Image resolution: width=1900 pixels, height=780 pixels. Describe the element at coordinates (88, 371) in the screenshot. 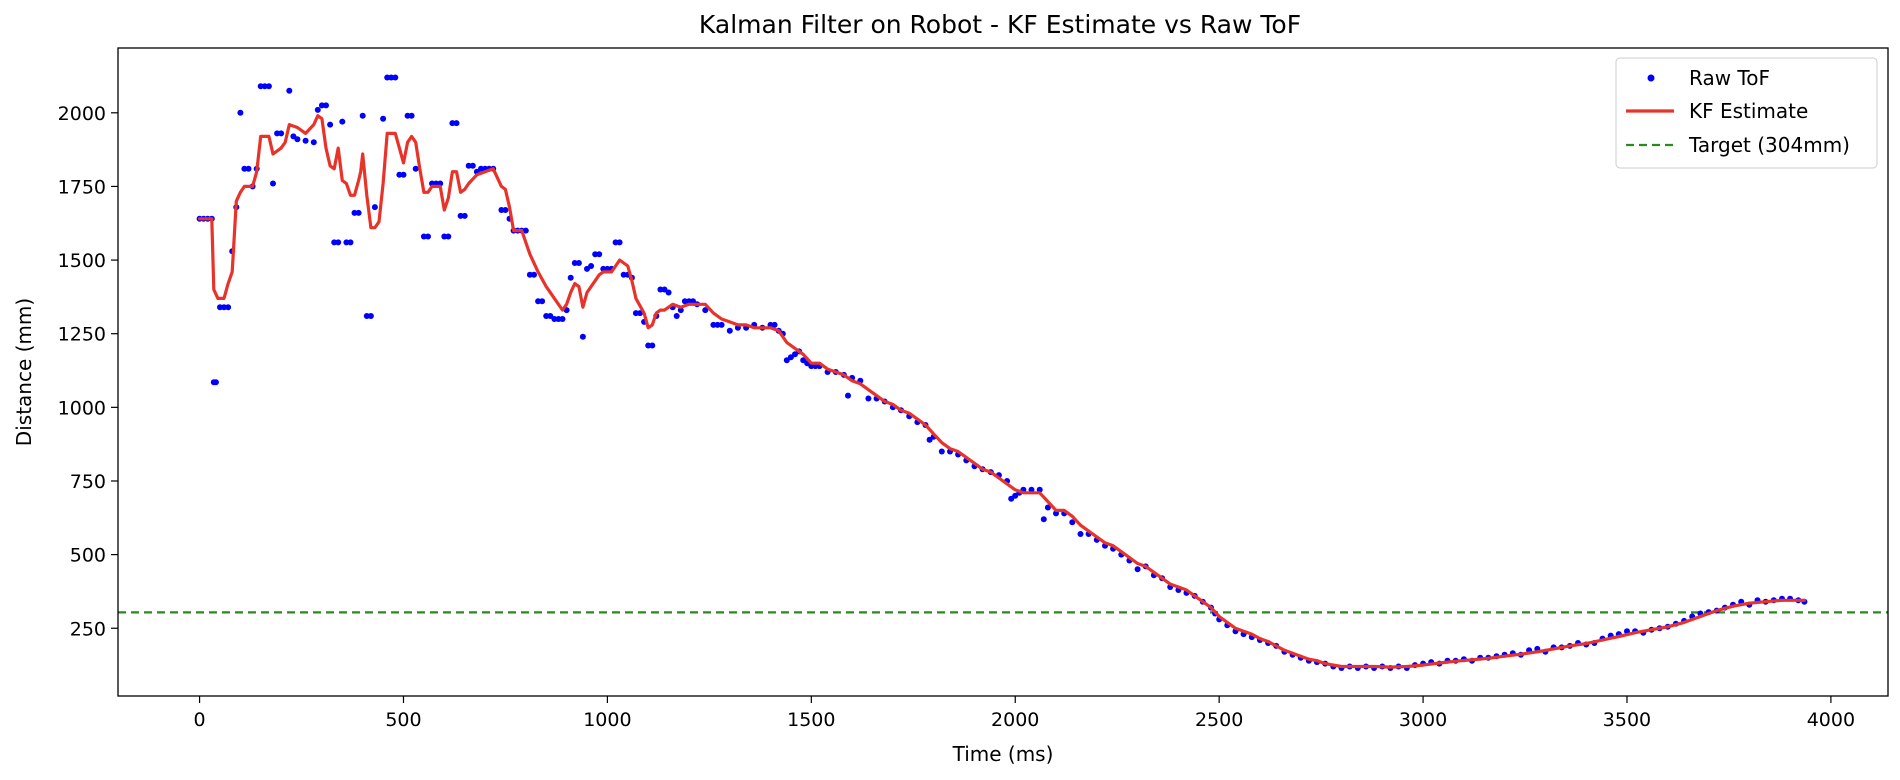

I see `y-axis: 250 500 750 1000 1250 1500 1750 2000` at that location.